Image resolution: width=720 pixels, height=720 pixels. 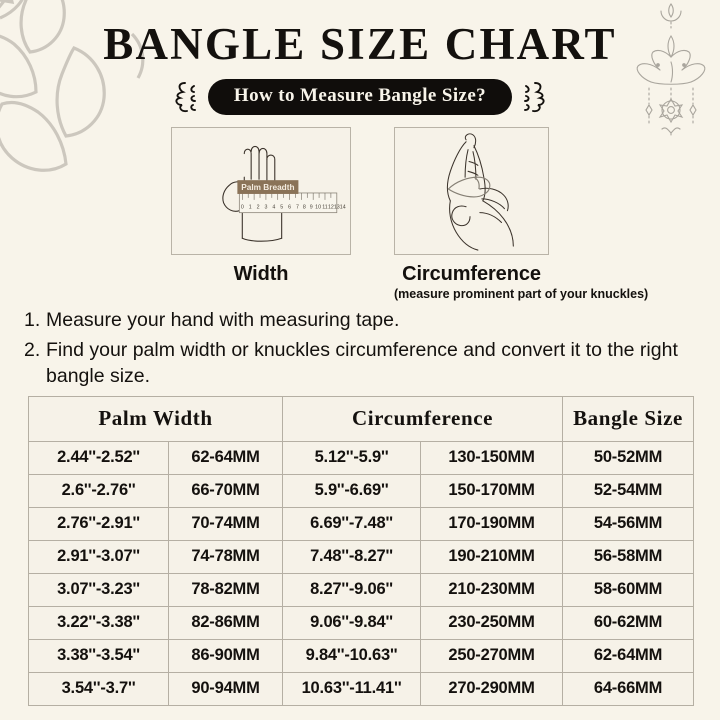 I want to click on svg-text: 12, so click(x=331, y=208).